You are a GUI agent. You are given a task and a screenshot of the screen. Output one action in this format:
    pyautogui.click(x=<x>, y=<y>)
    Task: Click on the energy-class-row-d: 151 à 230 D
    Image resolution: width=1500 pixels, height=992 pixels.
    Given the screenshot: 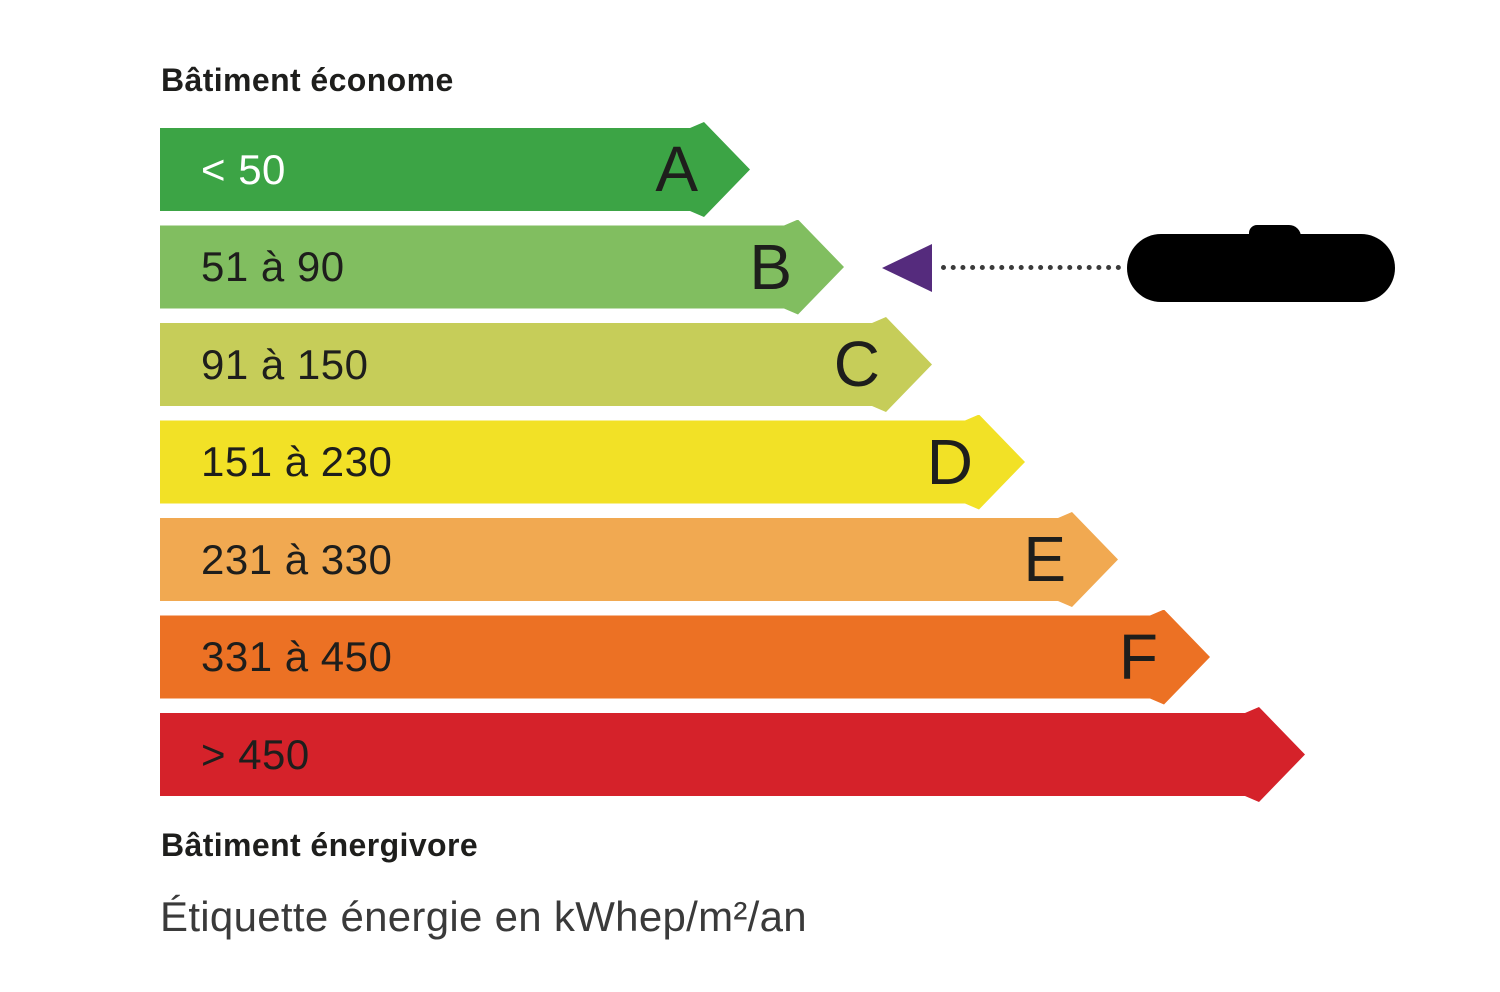 What is the action you would take?
    pyautogui.click(x=732, y=462)
    